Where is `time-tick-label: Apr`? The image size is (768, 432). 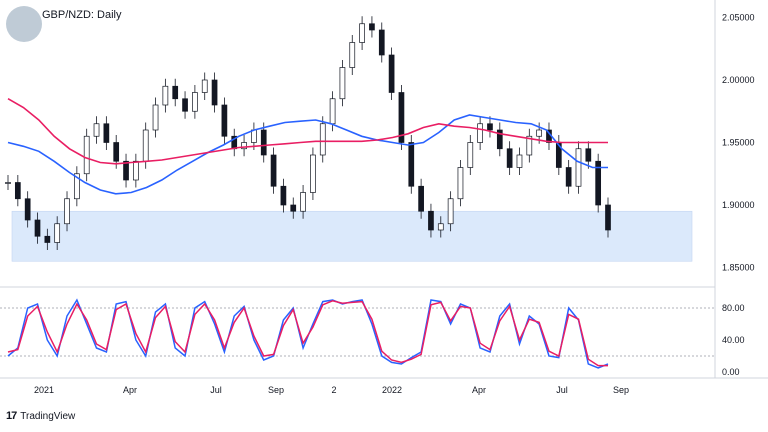
time-tick-label: Apr is located at coordinates (479, 390).